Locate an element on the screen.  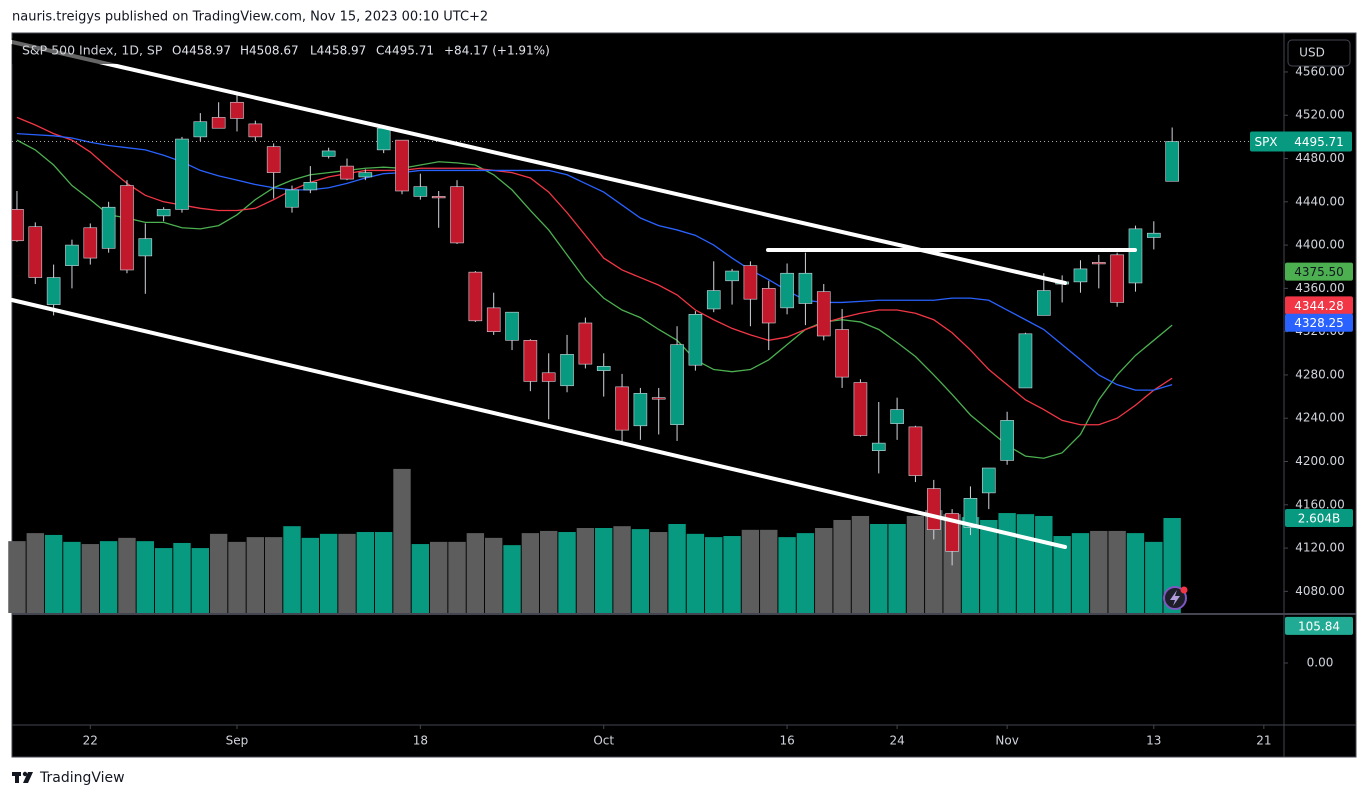
volume-tag-label: 2.604B is located at coordinates (1319, 519).